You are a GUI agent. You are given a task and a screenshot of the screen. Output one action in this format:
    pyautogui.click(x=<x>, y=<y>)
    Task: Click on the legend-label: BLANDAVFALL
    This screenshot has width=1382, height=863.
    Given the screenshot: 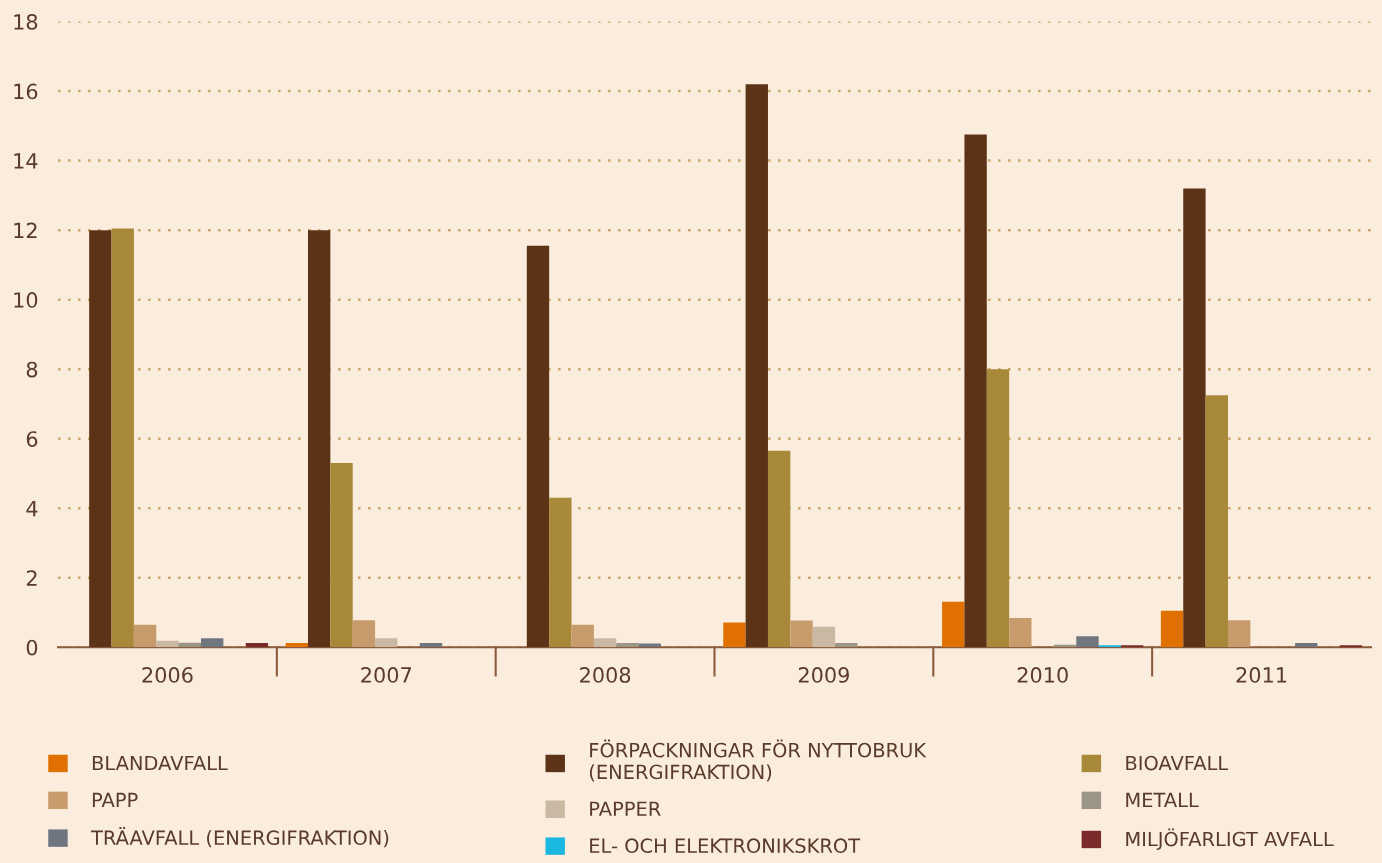 What is the action you would take?
    pyautogui.click(x=160, y=763)
    